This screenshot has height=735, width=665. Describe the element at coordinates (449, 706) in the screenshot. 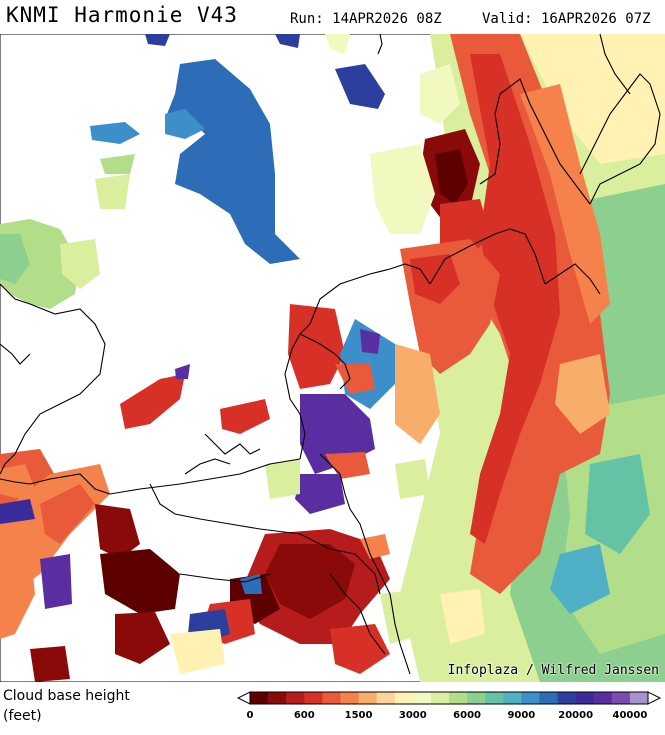

I see `colorbar: 0 600 1500 3000 6000 9000 20000 40000` at that location.